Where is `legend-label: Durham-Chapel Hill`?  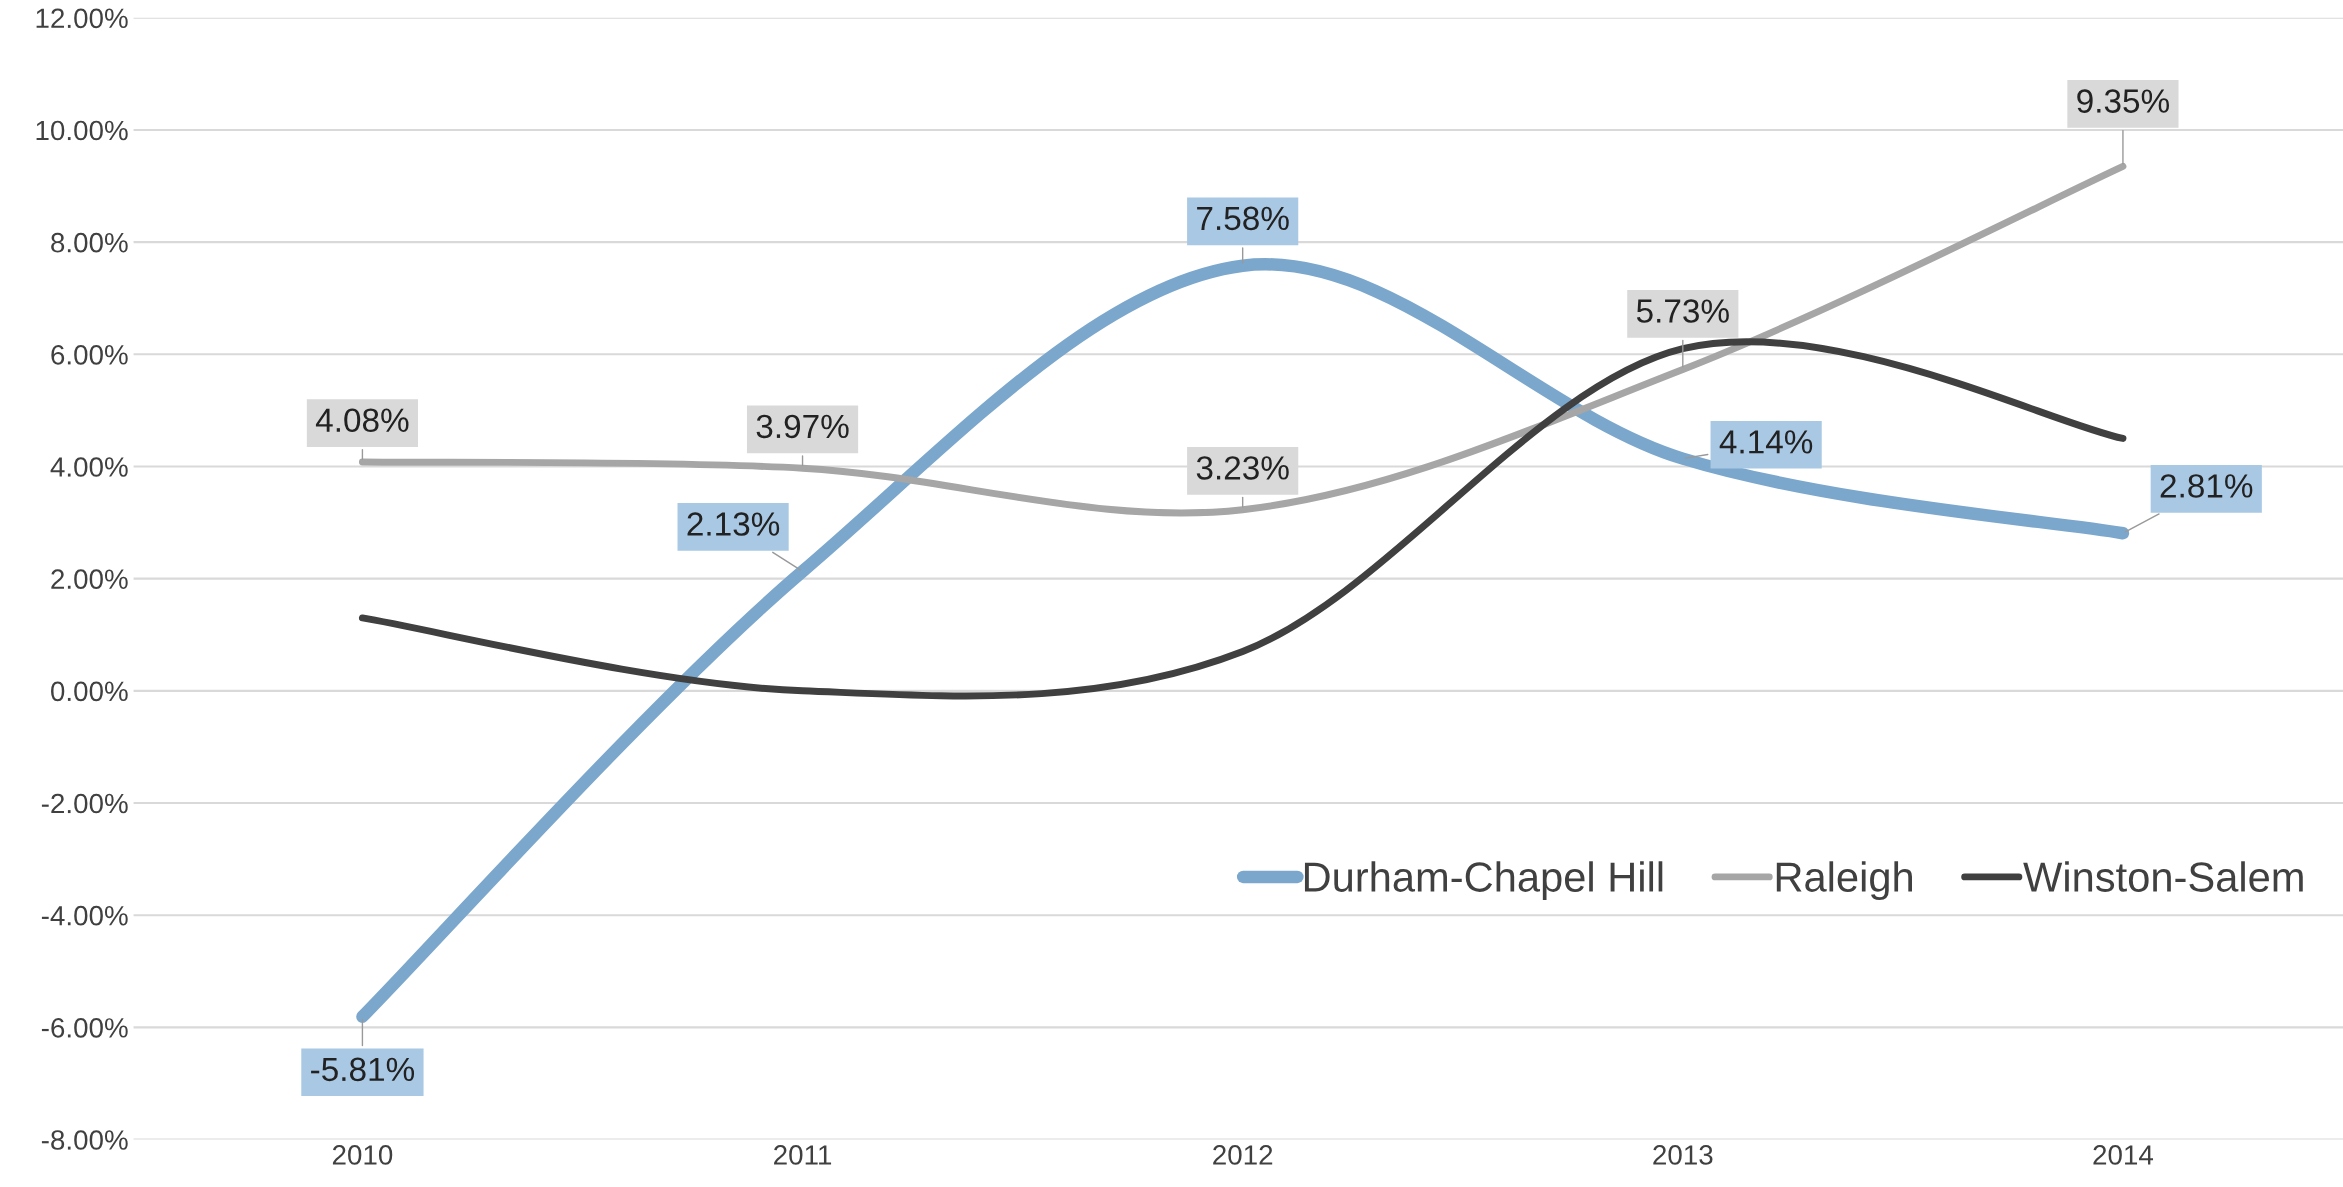 legend-label: Durham-Chapel Hill is located at coordinates (1483, 881).